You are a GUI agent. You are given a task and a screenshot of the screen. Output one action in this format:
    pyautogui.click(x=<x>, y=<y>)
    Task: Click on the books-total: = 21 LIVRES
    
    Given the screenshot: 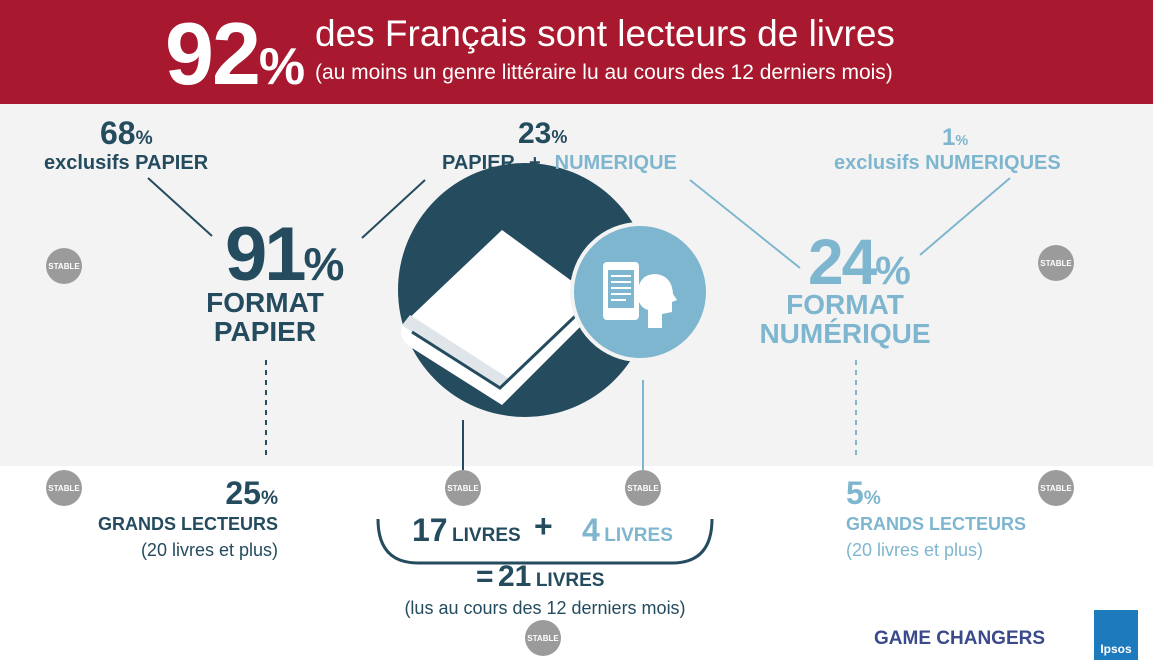 What is the action you would take?
    pyautogui.click(x=540, y=577)
    